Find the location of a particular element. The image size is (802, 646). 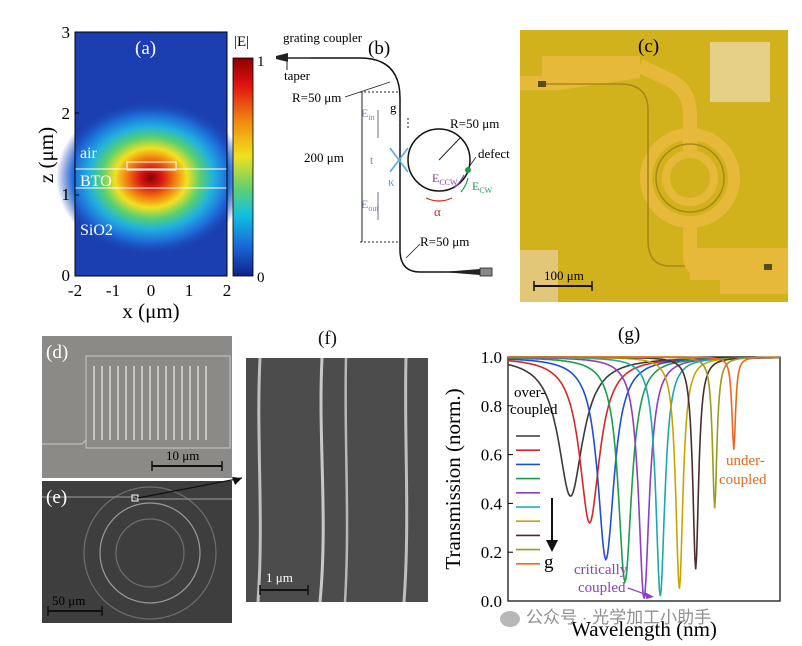

grating-region is located at coordinates (158, 402).